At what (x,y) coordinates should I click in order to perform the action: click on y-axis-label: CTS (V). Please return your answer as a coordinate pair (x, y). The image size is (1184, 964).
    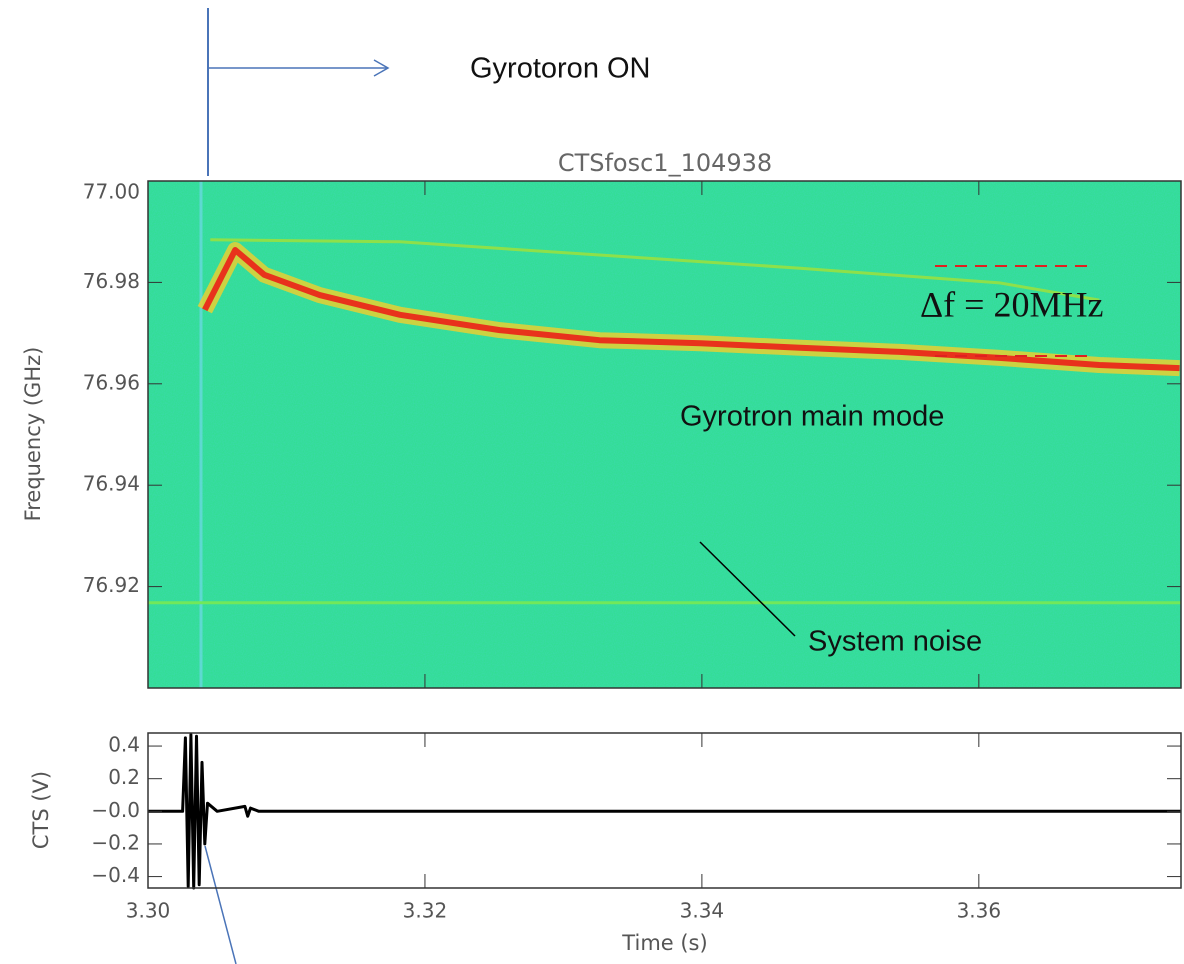
    Looking at the image, I should click on (41, 810).